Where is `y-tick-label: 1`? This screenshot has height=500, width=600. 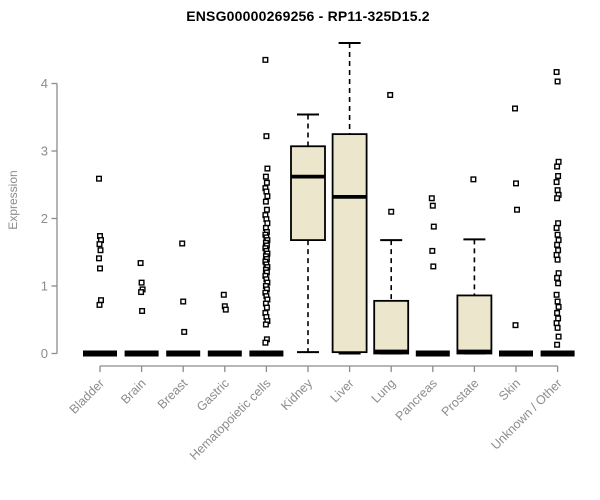 y-tick-label: 1 is located at coordinates (44, 286).